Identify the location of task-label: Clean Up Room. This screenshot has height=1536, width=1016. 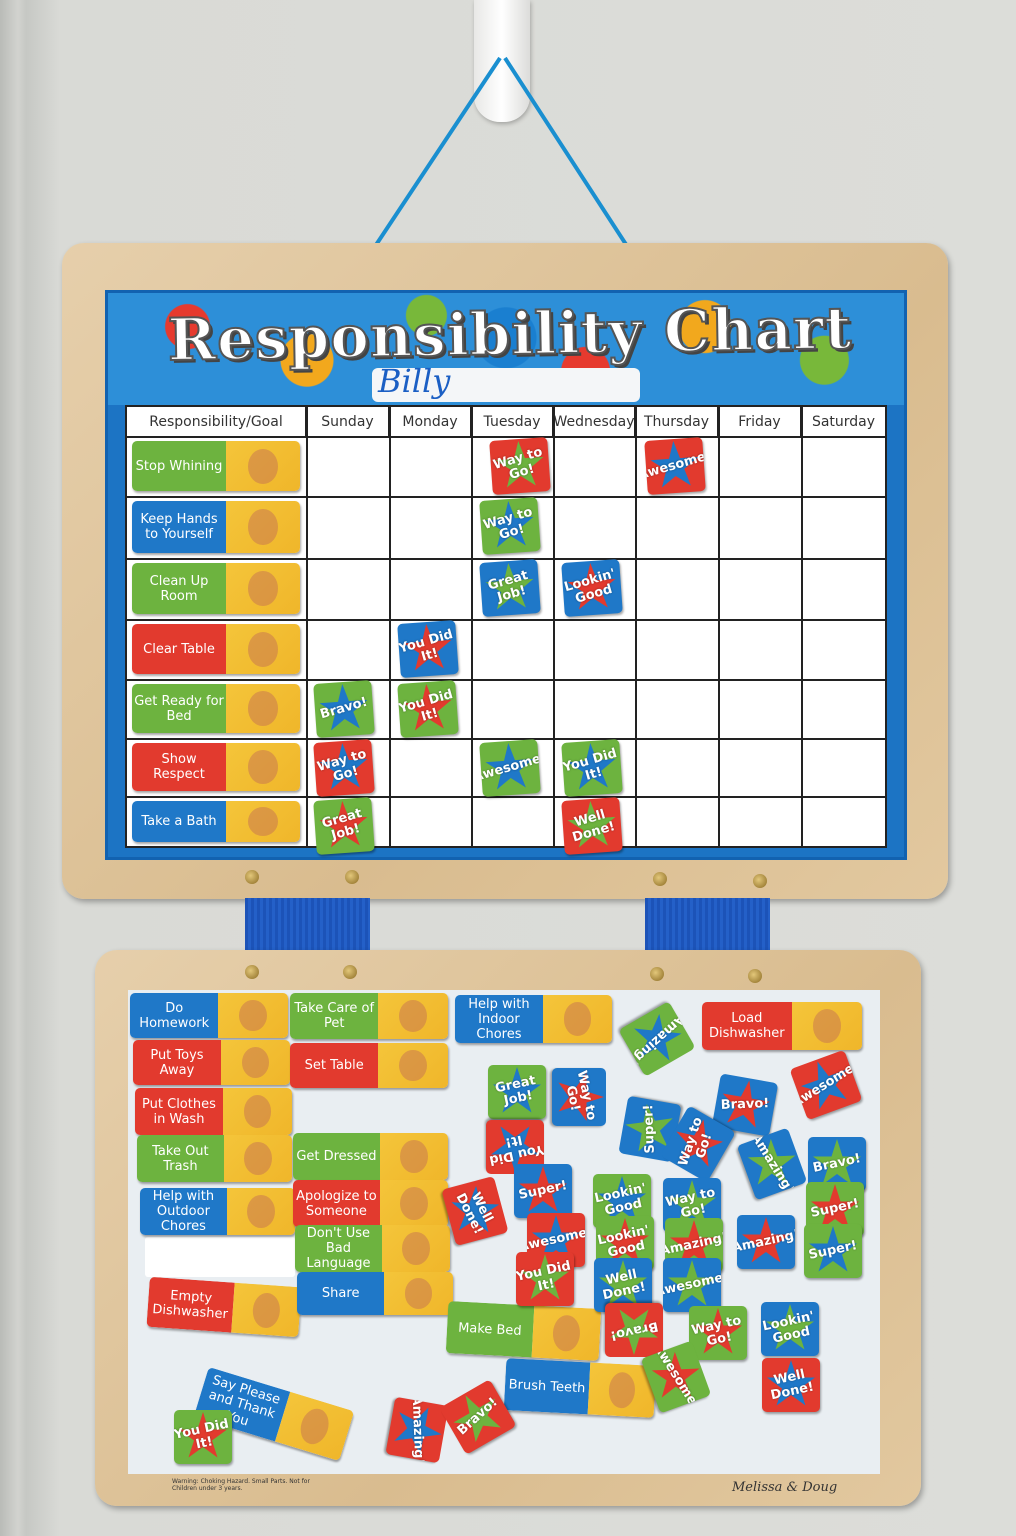
(179, 588).